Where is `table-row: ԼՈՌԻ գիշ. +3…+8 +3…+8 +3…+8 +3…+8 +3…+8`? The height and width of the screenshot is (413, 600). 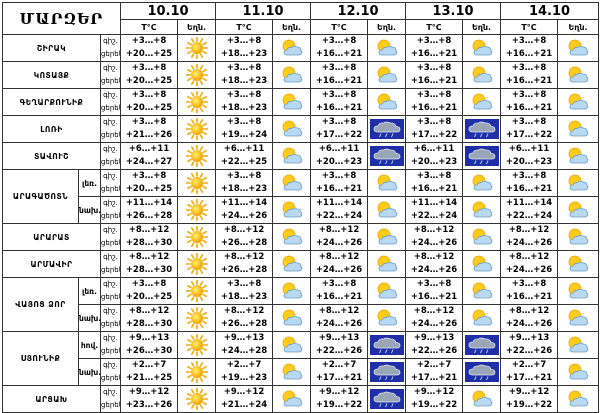
table-row: ԼՈՌԻ գիշ. +3…+8 +3…+8 +3…+8 +3…+8 +3…+8 is located at coordinates (301, 129).